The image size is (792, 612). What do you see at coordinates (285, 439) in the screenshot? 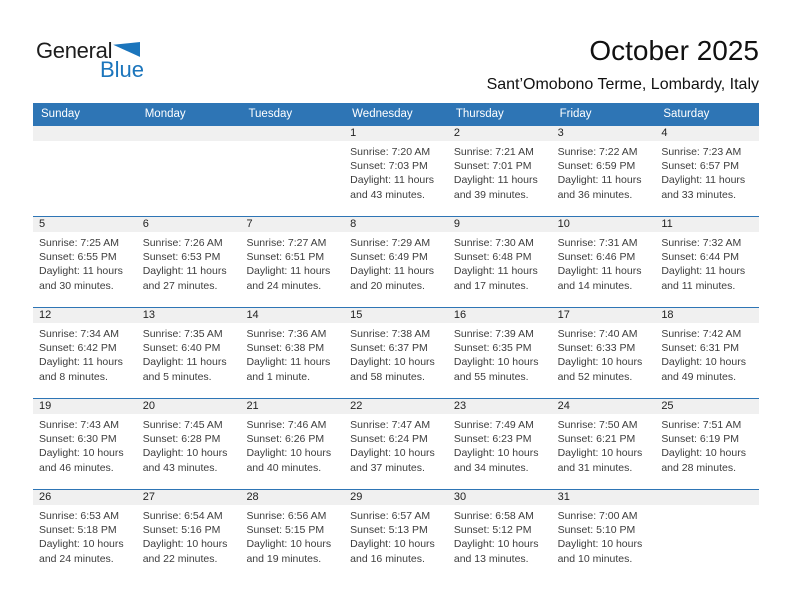
I see `sunset-text: Sunset: 6:26 PM` at bounding box center [285, 439].